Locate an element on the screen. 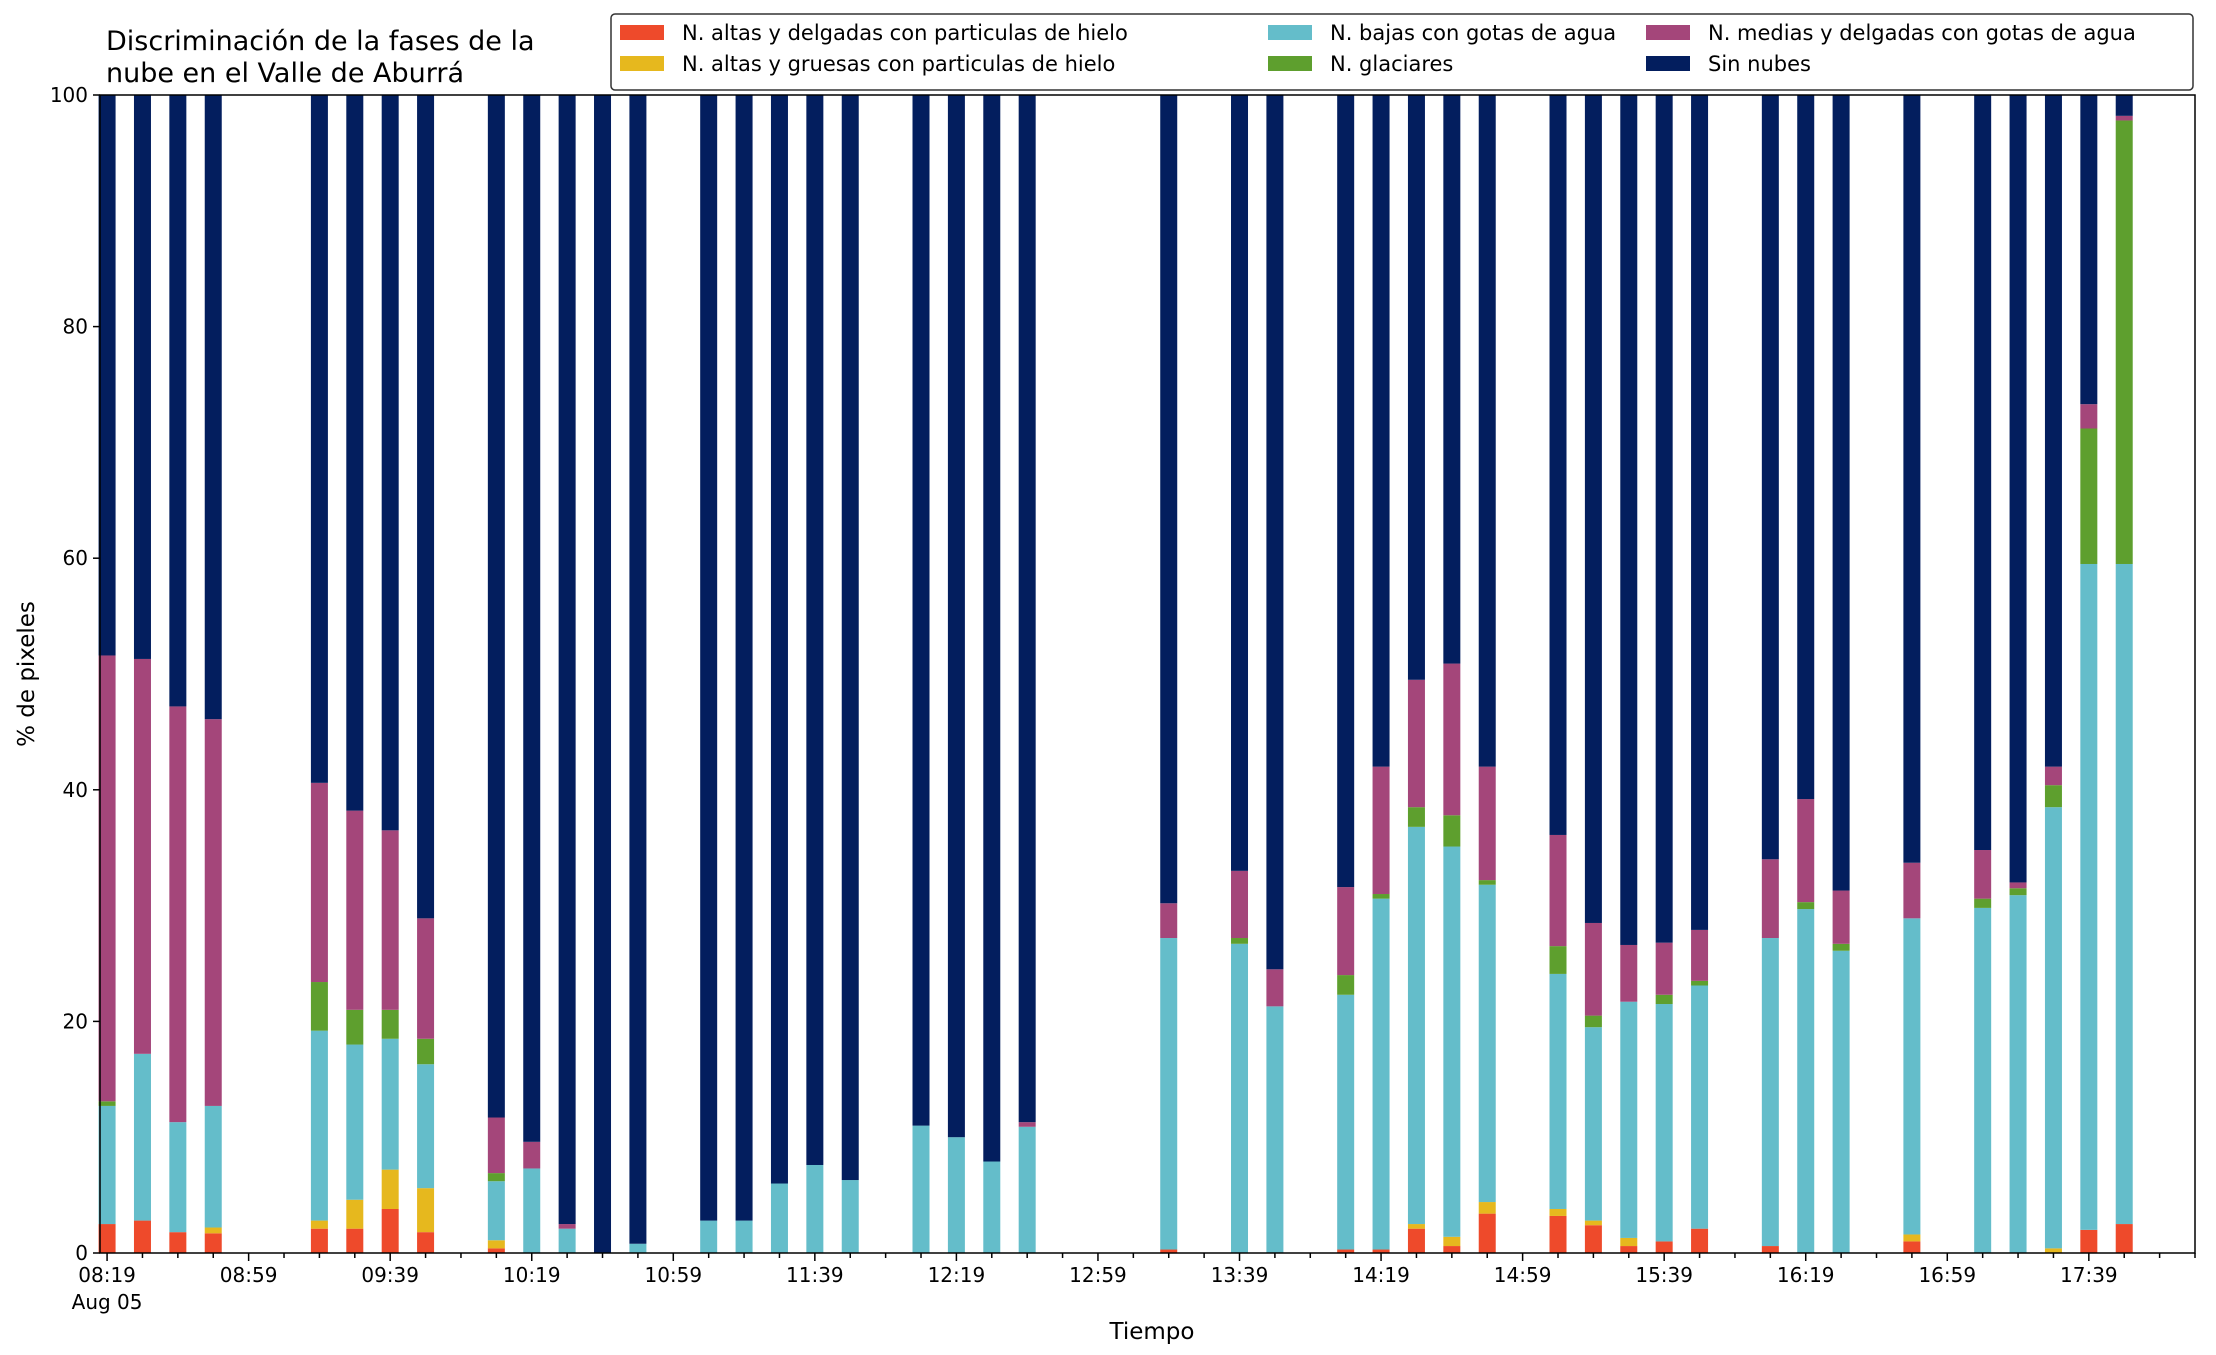 This screenshot has height=1355, width=2216. x-tick-label: 08:59 is located at coordinates (249, 1275).